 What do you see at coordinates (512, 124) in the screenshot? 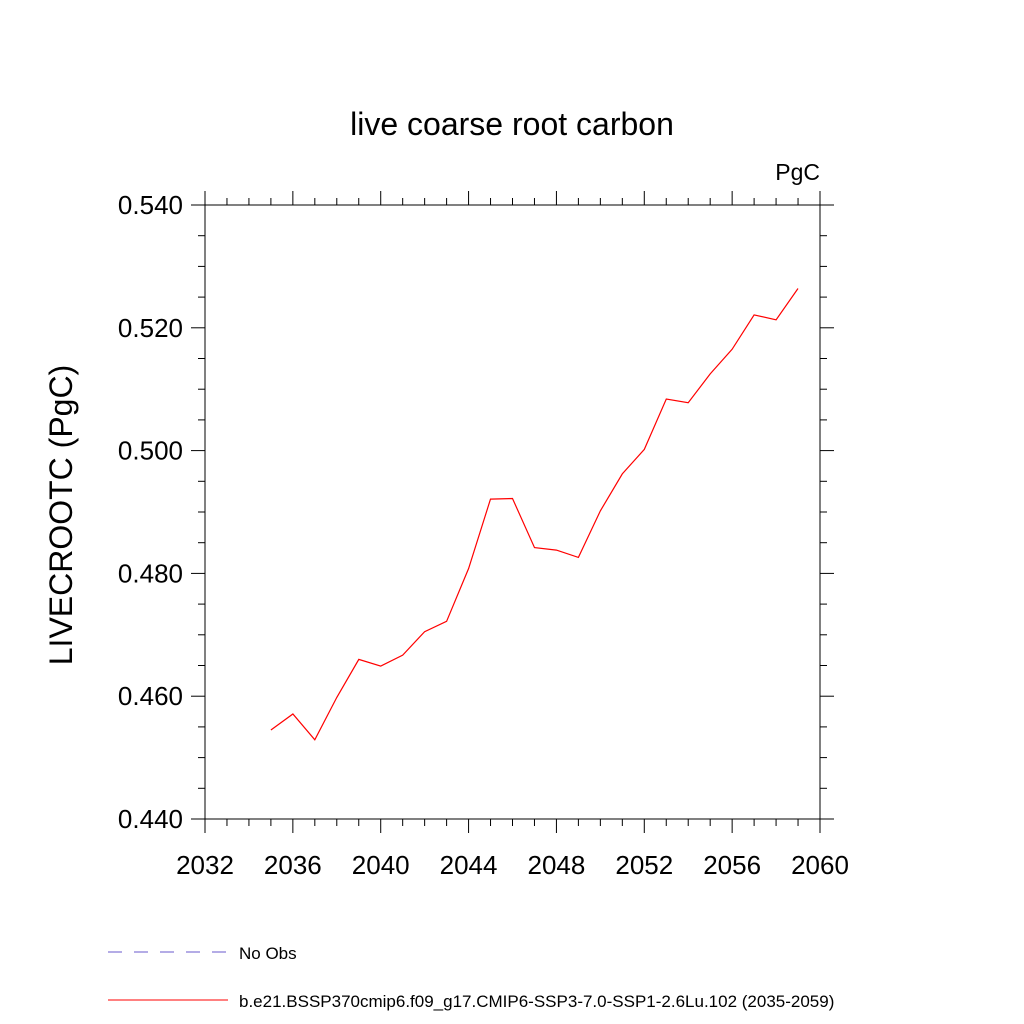
I see `chart-title: live coarse root carbon` at bounding box center [512, 124].